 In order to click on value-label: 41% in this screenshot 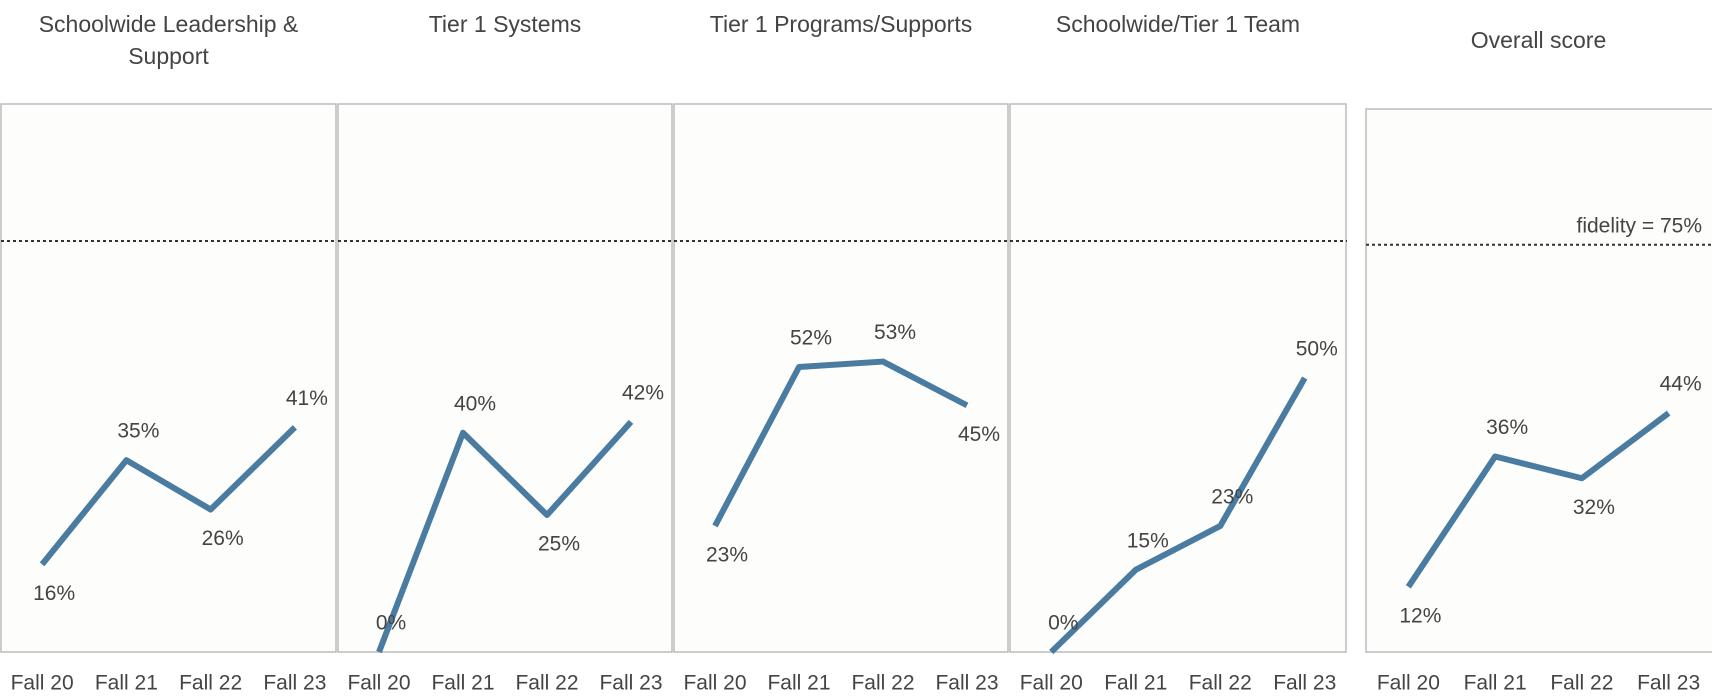, I will do `click(307, 398)`.